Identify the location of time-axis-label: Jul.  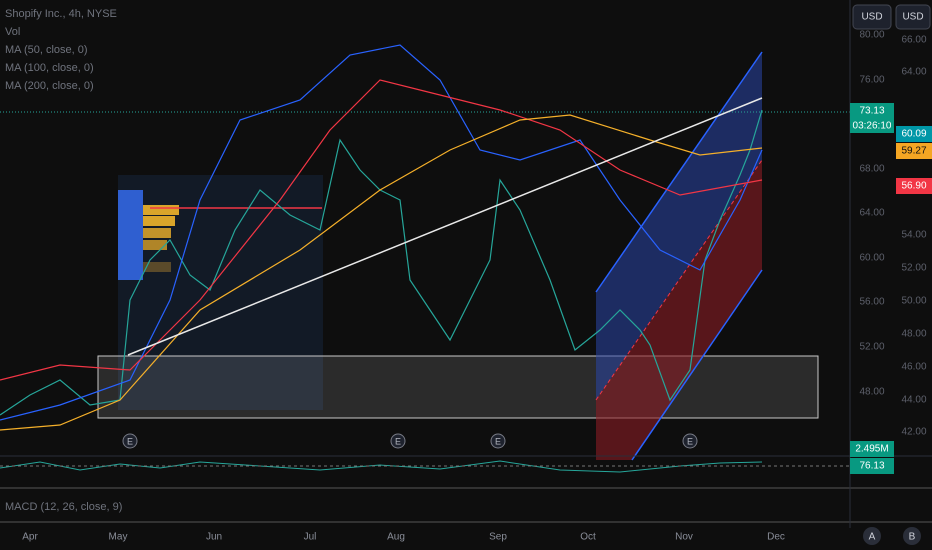
(310, 537).